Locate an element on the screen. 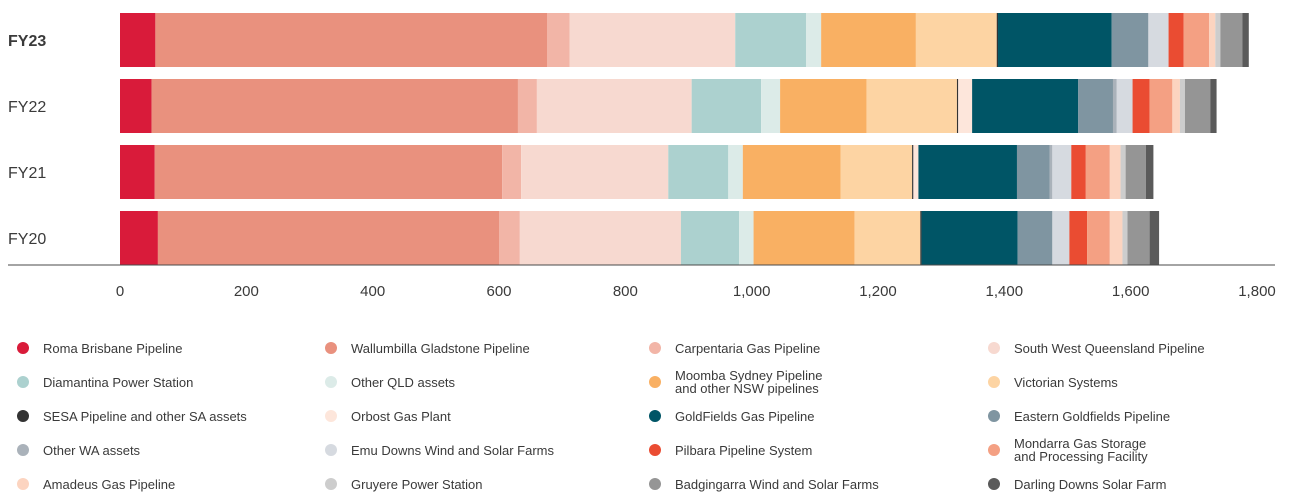  bar-segment-fy22-sesa-pipeline-and-other-sa-assets is located at coordinates (957, 106).